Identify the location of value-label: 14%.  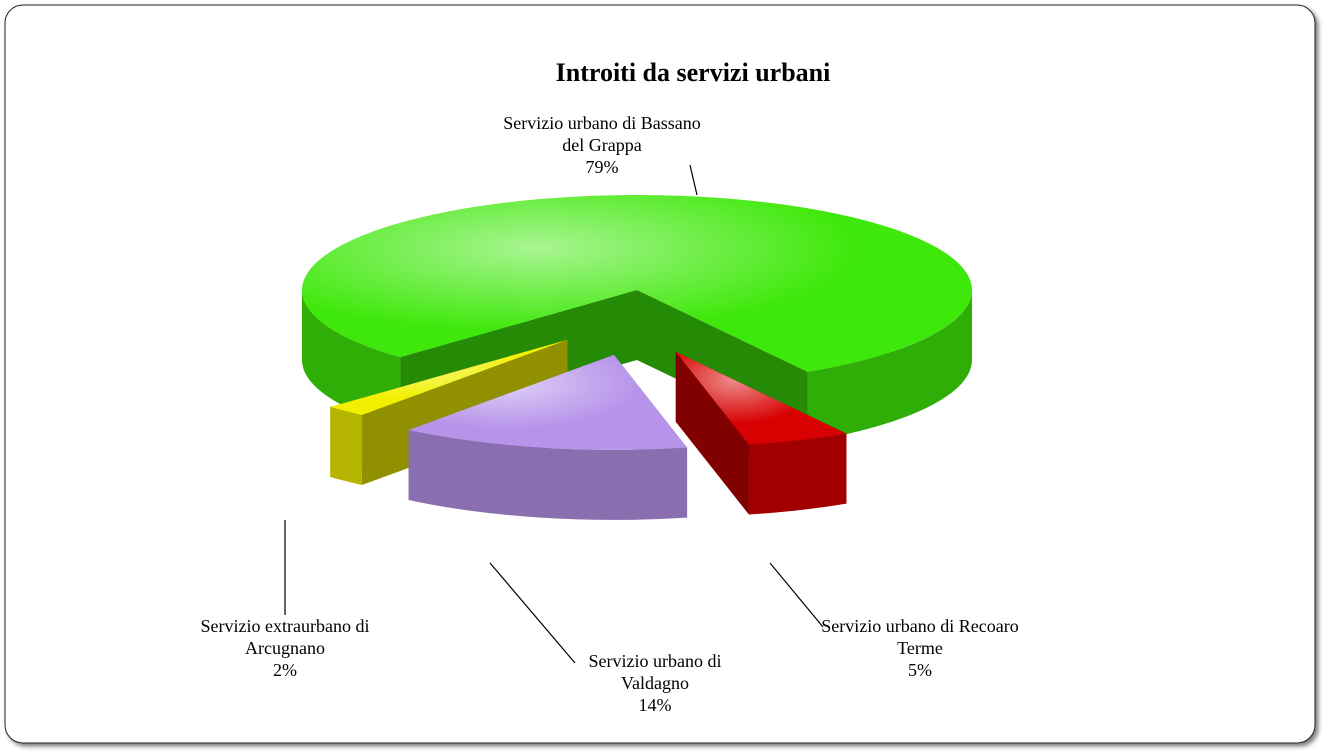
(655, 705).